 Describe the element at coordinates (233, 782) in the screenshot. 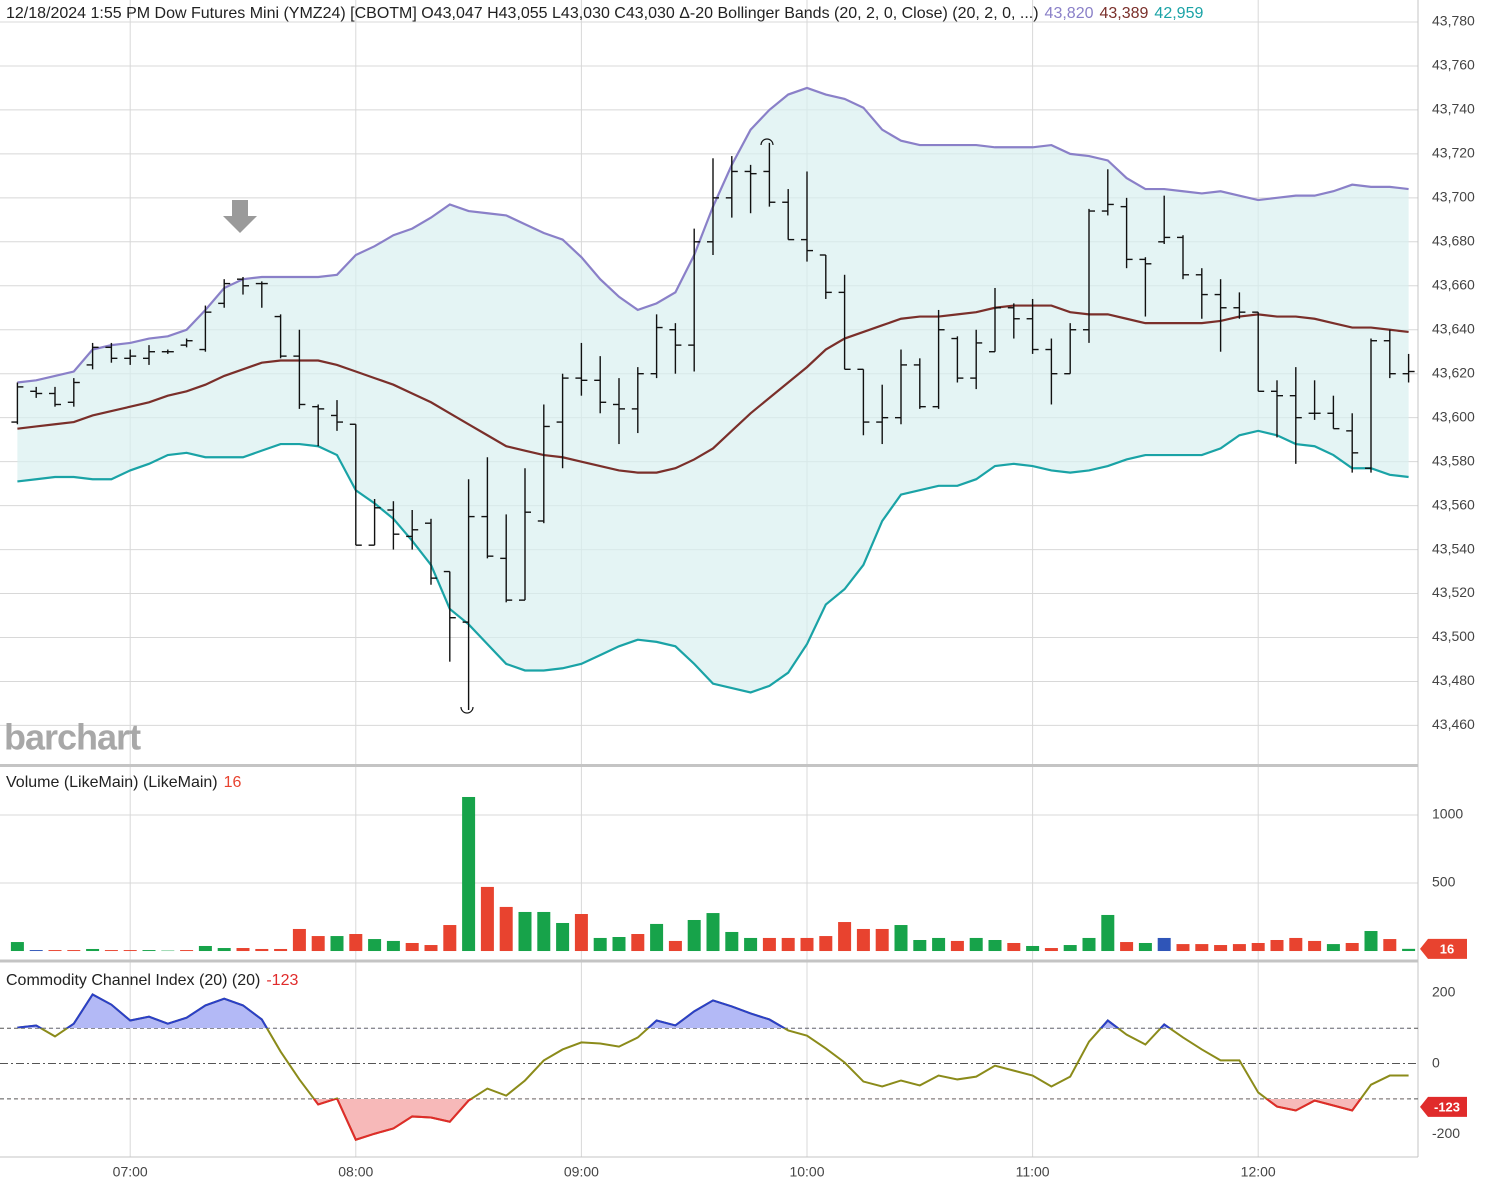

I see `panel-value: 16` at that location.